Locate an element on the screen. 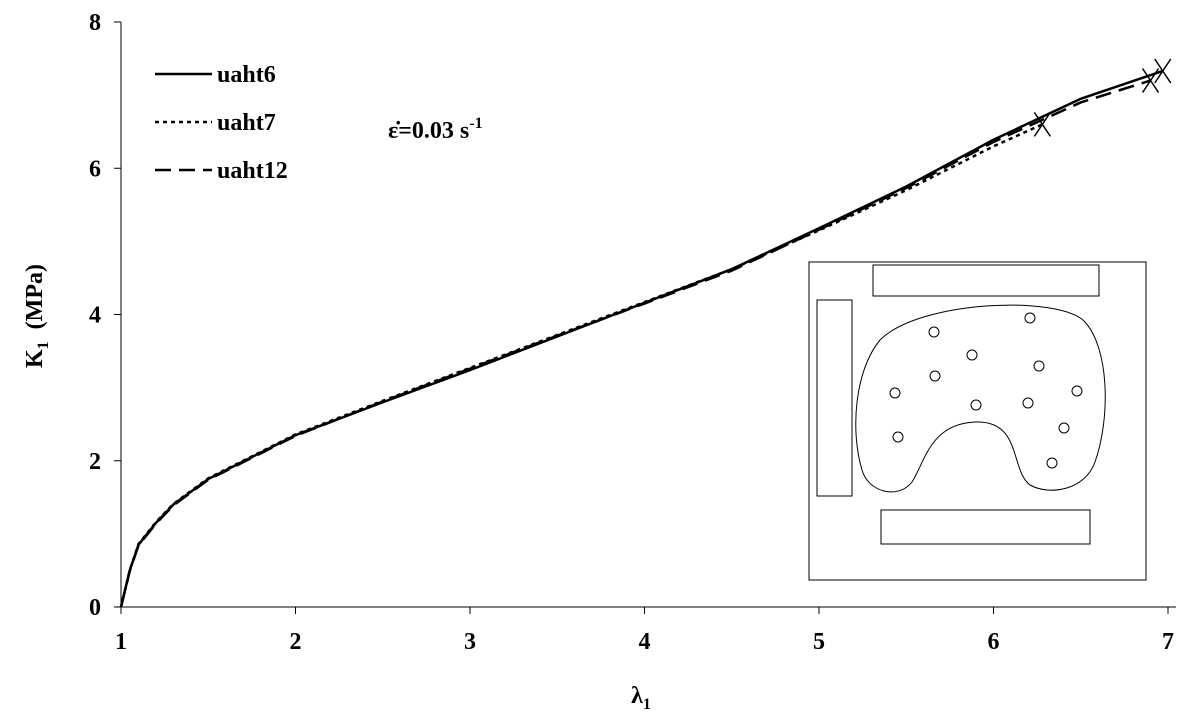 The height and width of the screenshot is (717, 1182). x-axis-label-base: λ is located at coordinates (637, 696).